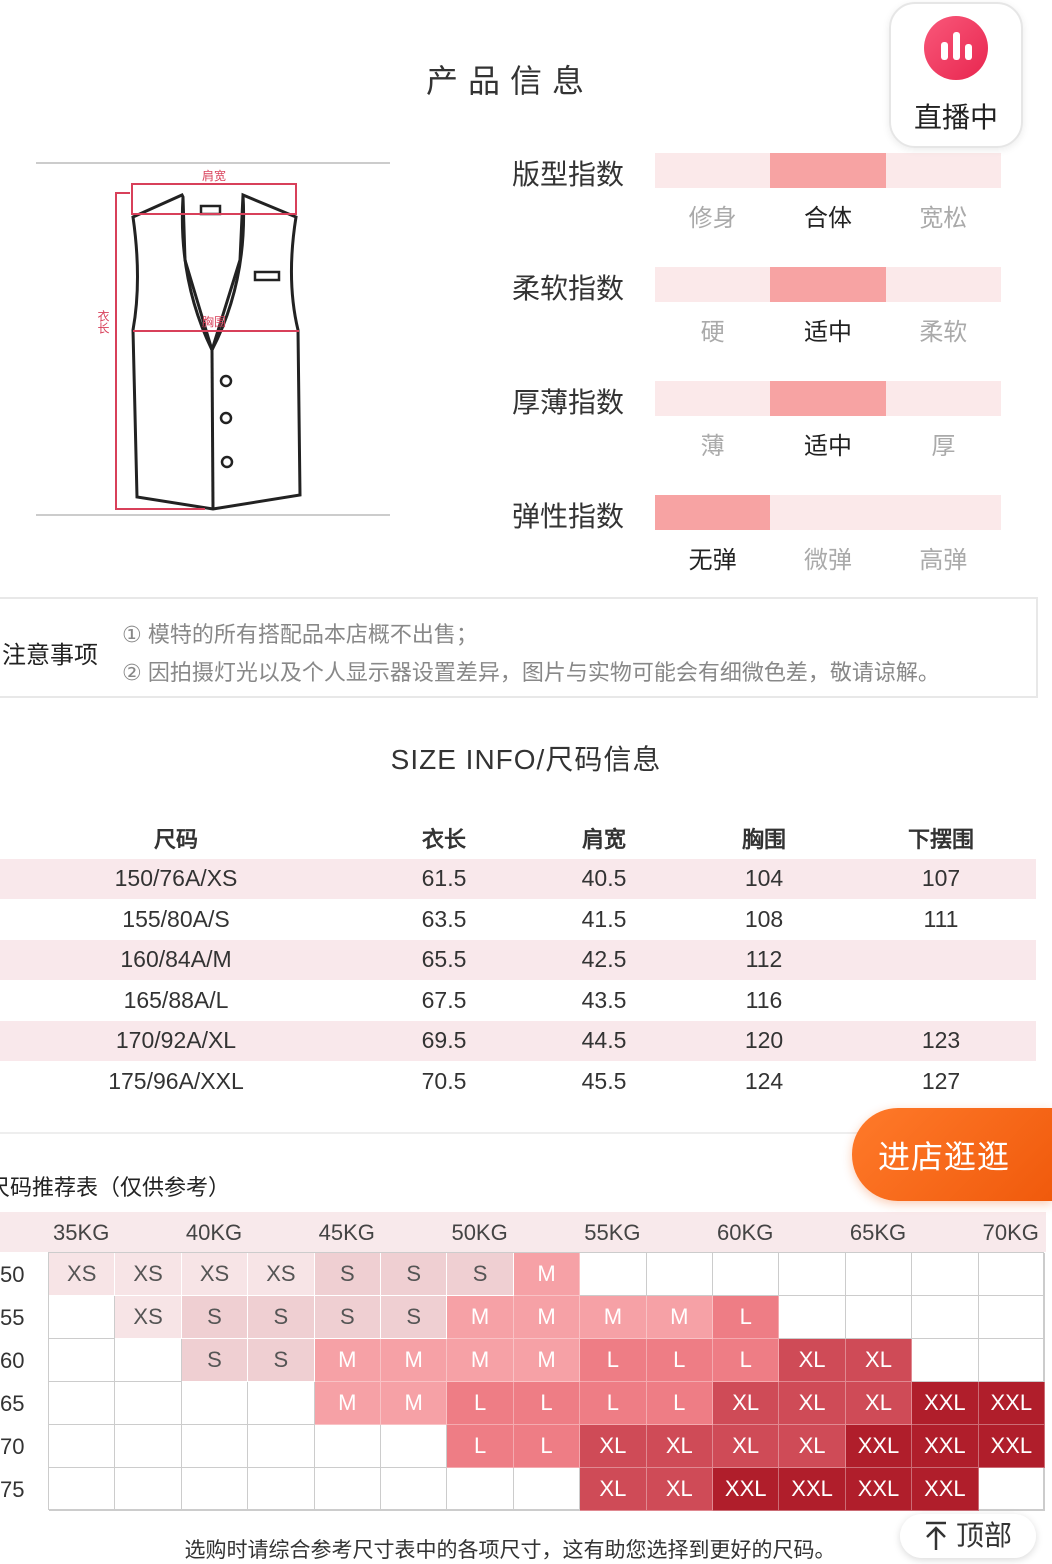 This screenshot has width=1052, height=1564. Describe the element at coordinates (568, 288) in the screenshot. I see `index-label: 柔软指数` at that location.